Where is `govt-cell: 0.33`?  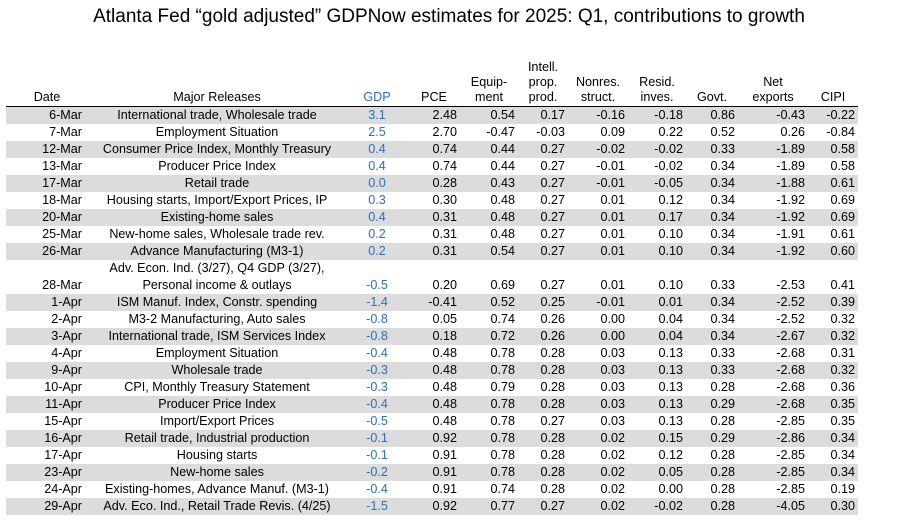 govt-cell: 0.33 is located at coordinates (722, 285).